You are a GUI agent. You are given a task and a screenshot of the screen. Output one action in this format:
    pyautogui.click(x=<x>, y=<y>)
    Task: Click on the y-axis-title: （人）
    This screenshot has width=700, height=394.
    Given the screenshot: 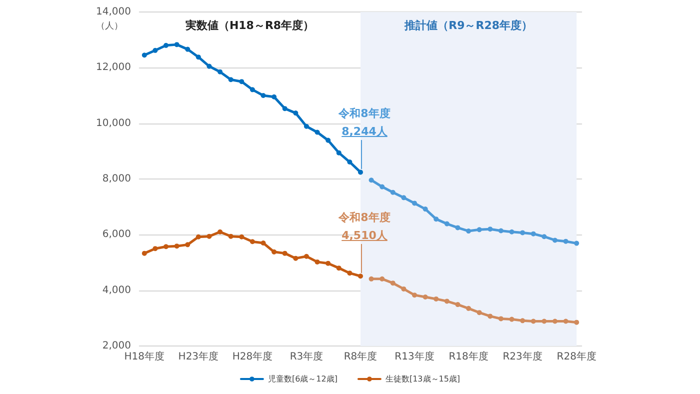 What is the action you would take?
    pyautogui.click(x=109, y=26)
    